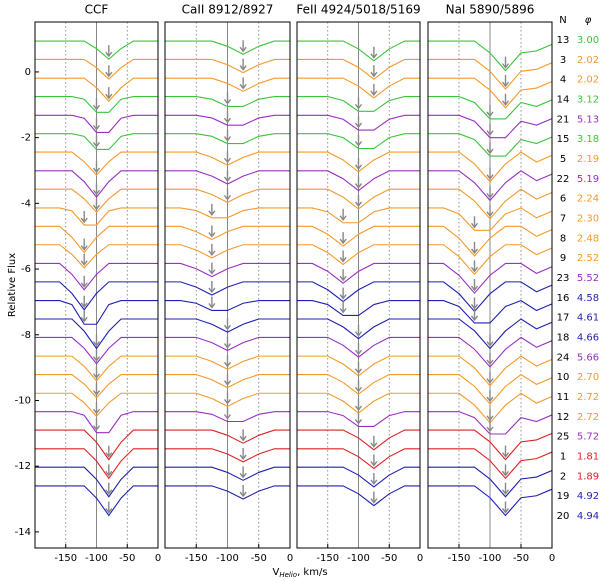 Image resolution: width=600 pixels, height=582 pixels. I want to click on phase-label: 2.72, so click(588, 417).